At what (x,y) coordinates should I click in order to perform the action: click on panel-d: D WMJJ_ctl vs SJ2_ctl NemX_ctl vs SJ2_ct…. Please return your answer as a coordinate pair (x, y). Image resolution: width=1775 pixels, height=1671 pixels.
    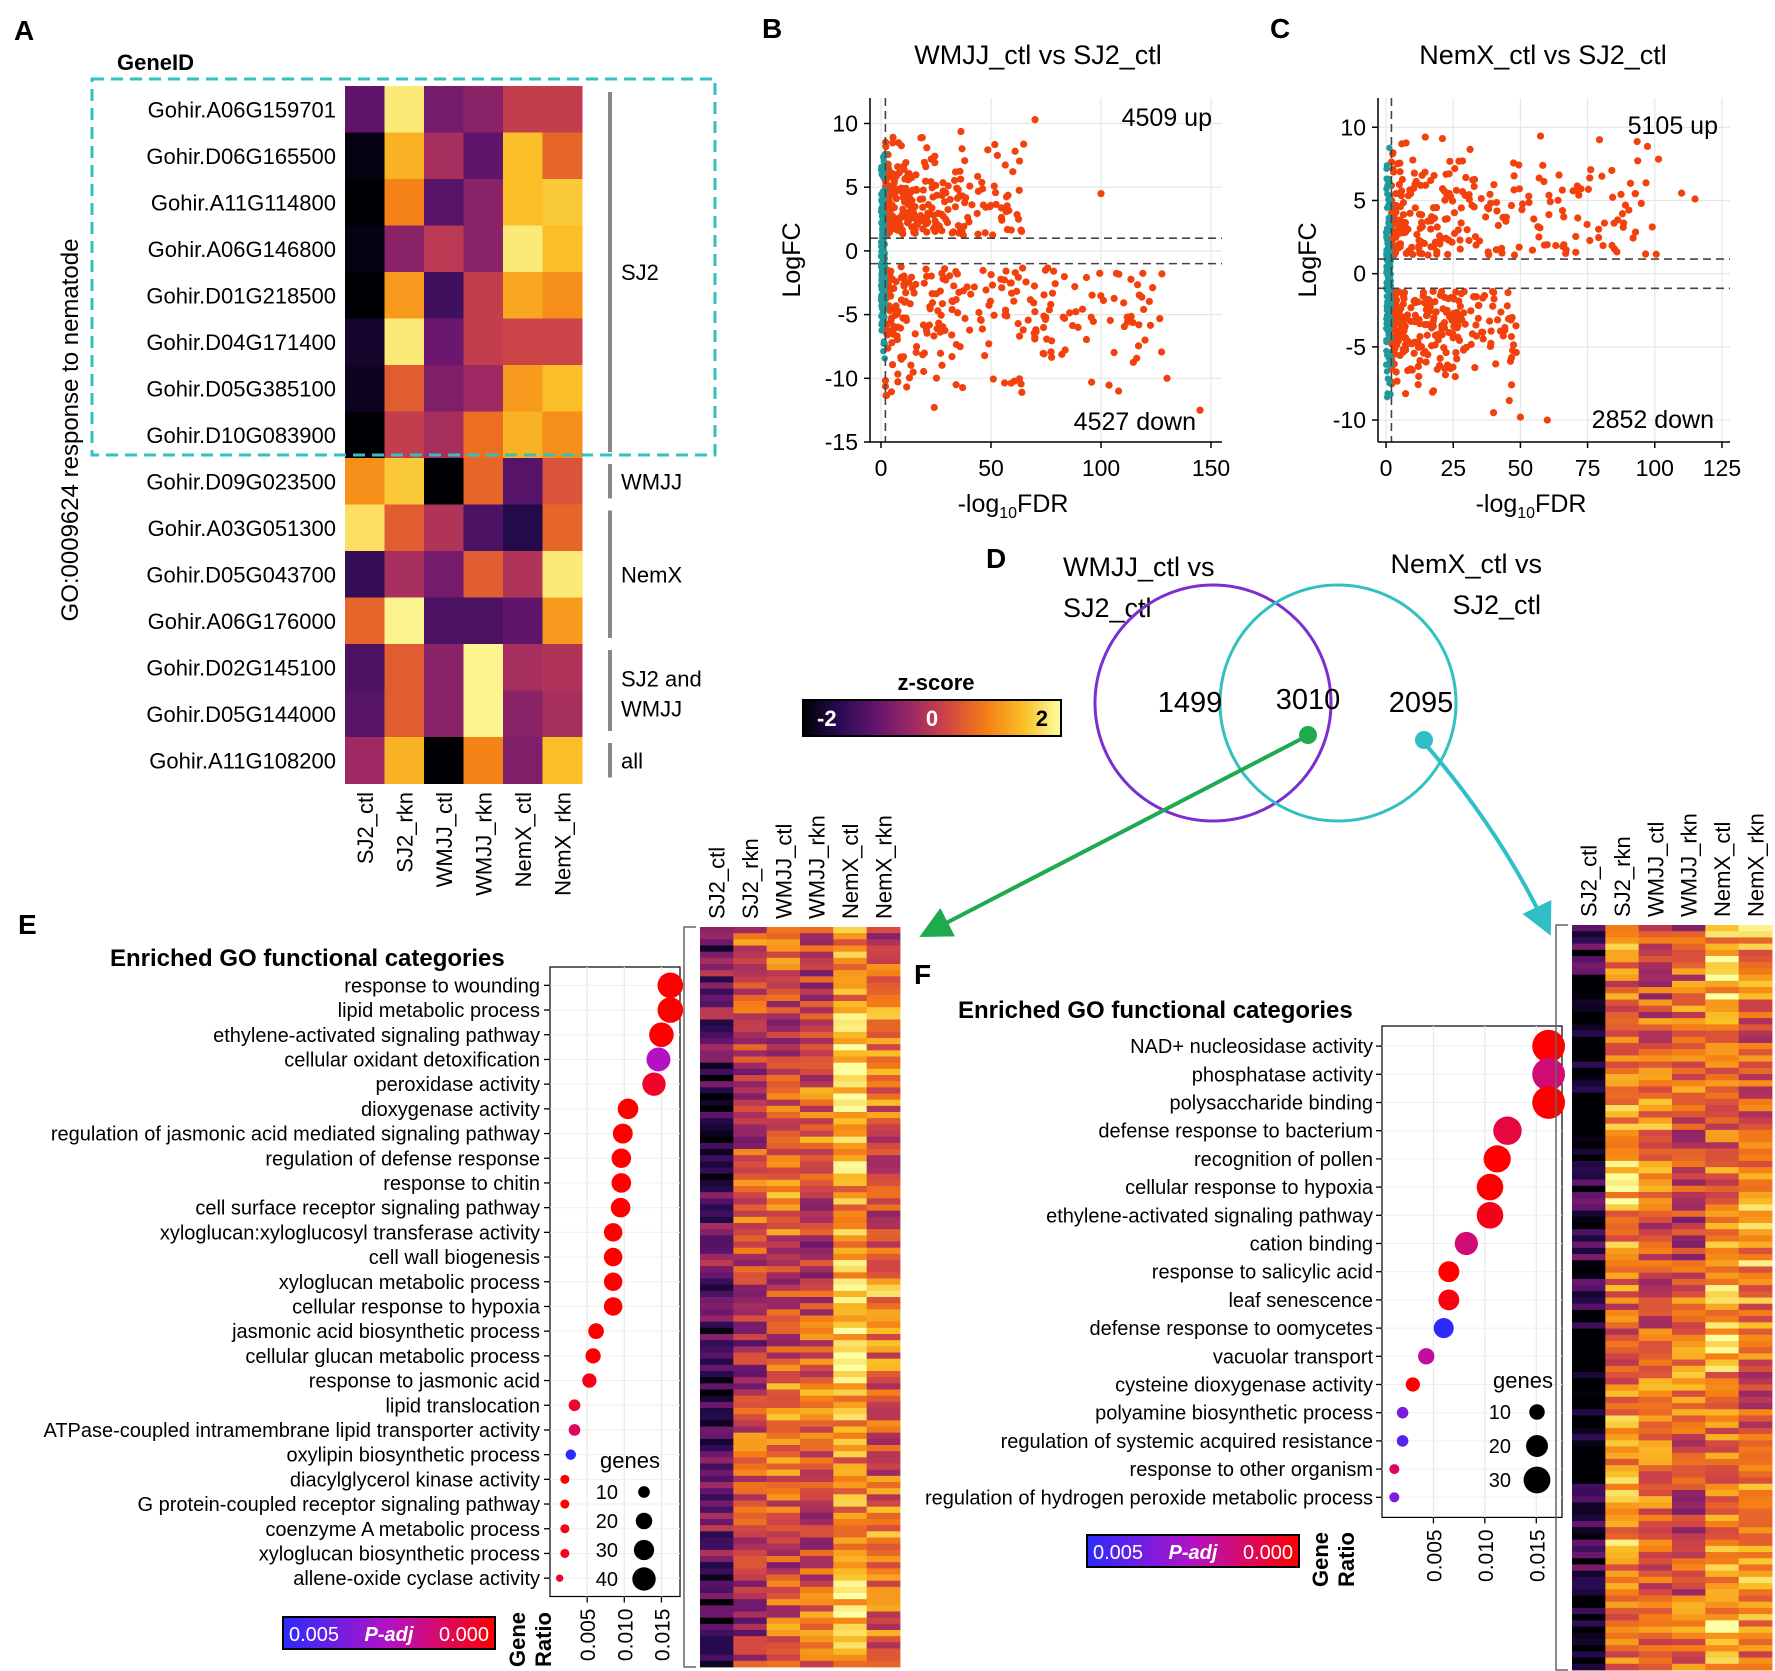
    Looking at the image, I should click on (1235, 740).